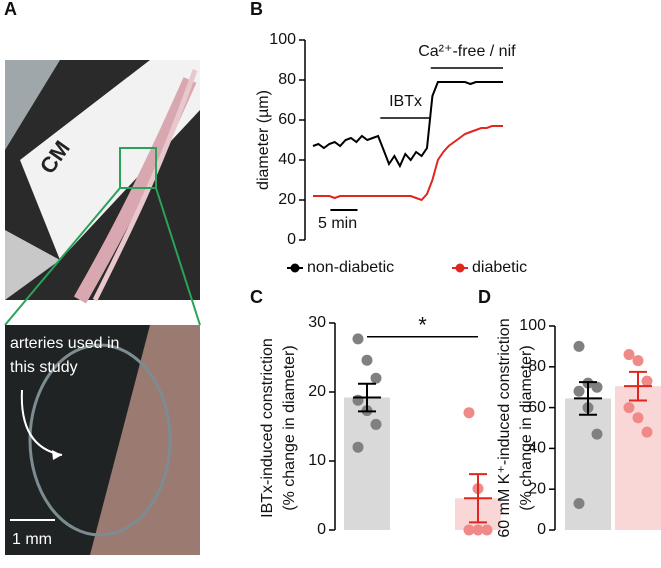 The width and height of the screenshot is (661, 568). Describe the element at coordinates (256, 297) in the screenshot. I see `panel-label: C` at that location.